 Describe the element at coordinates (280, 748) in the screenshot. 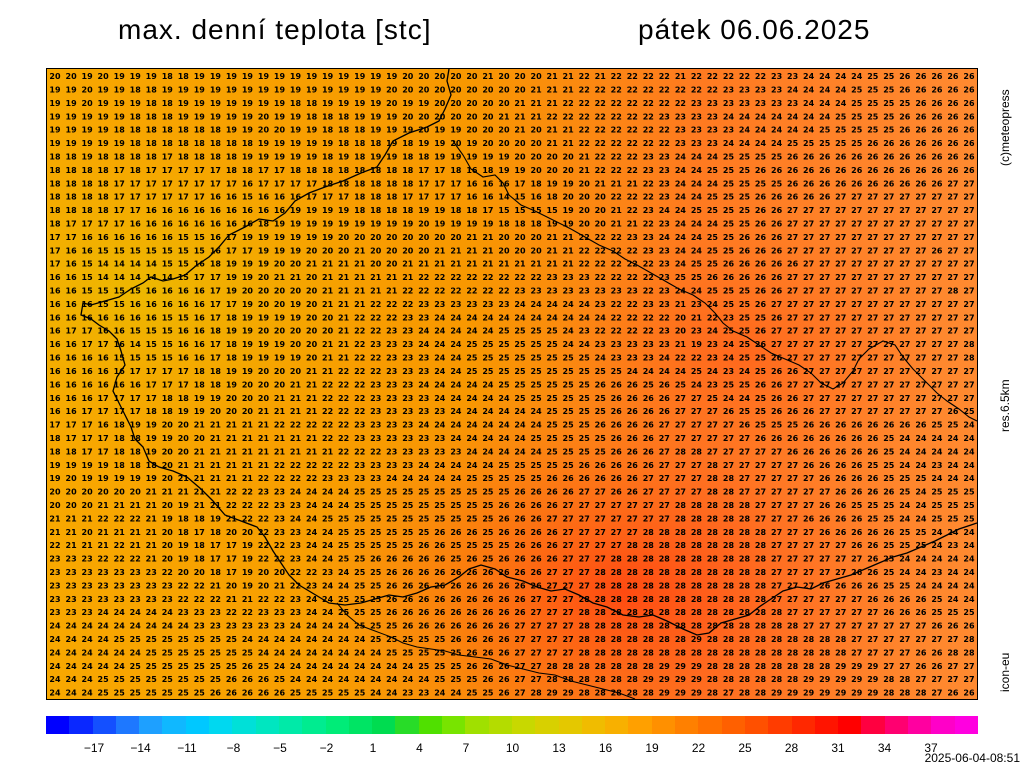

I see `colorbar-tick-label: −5` at that location.